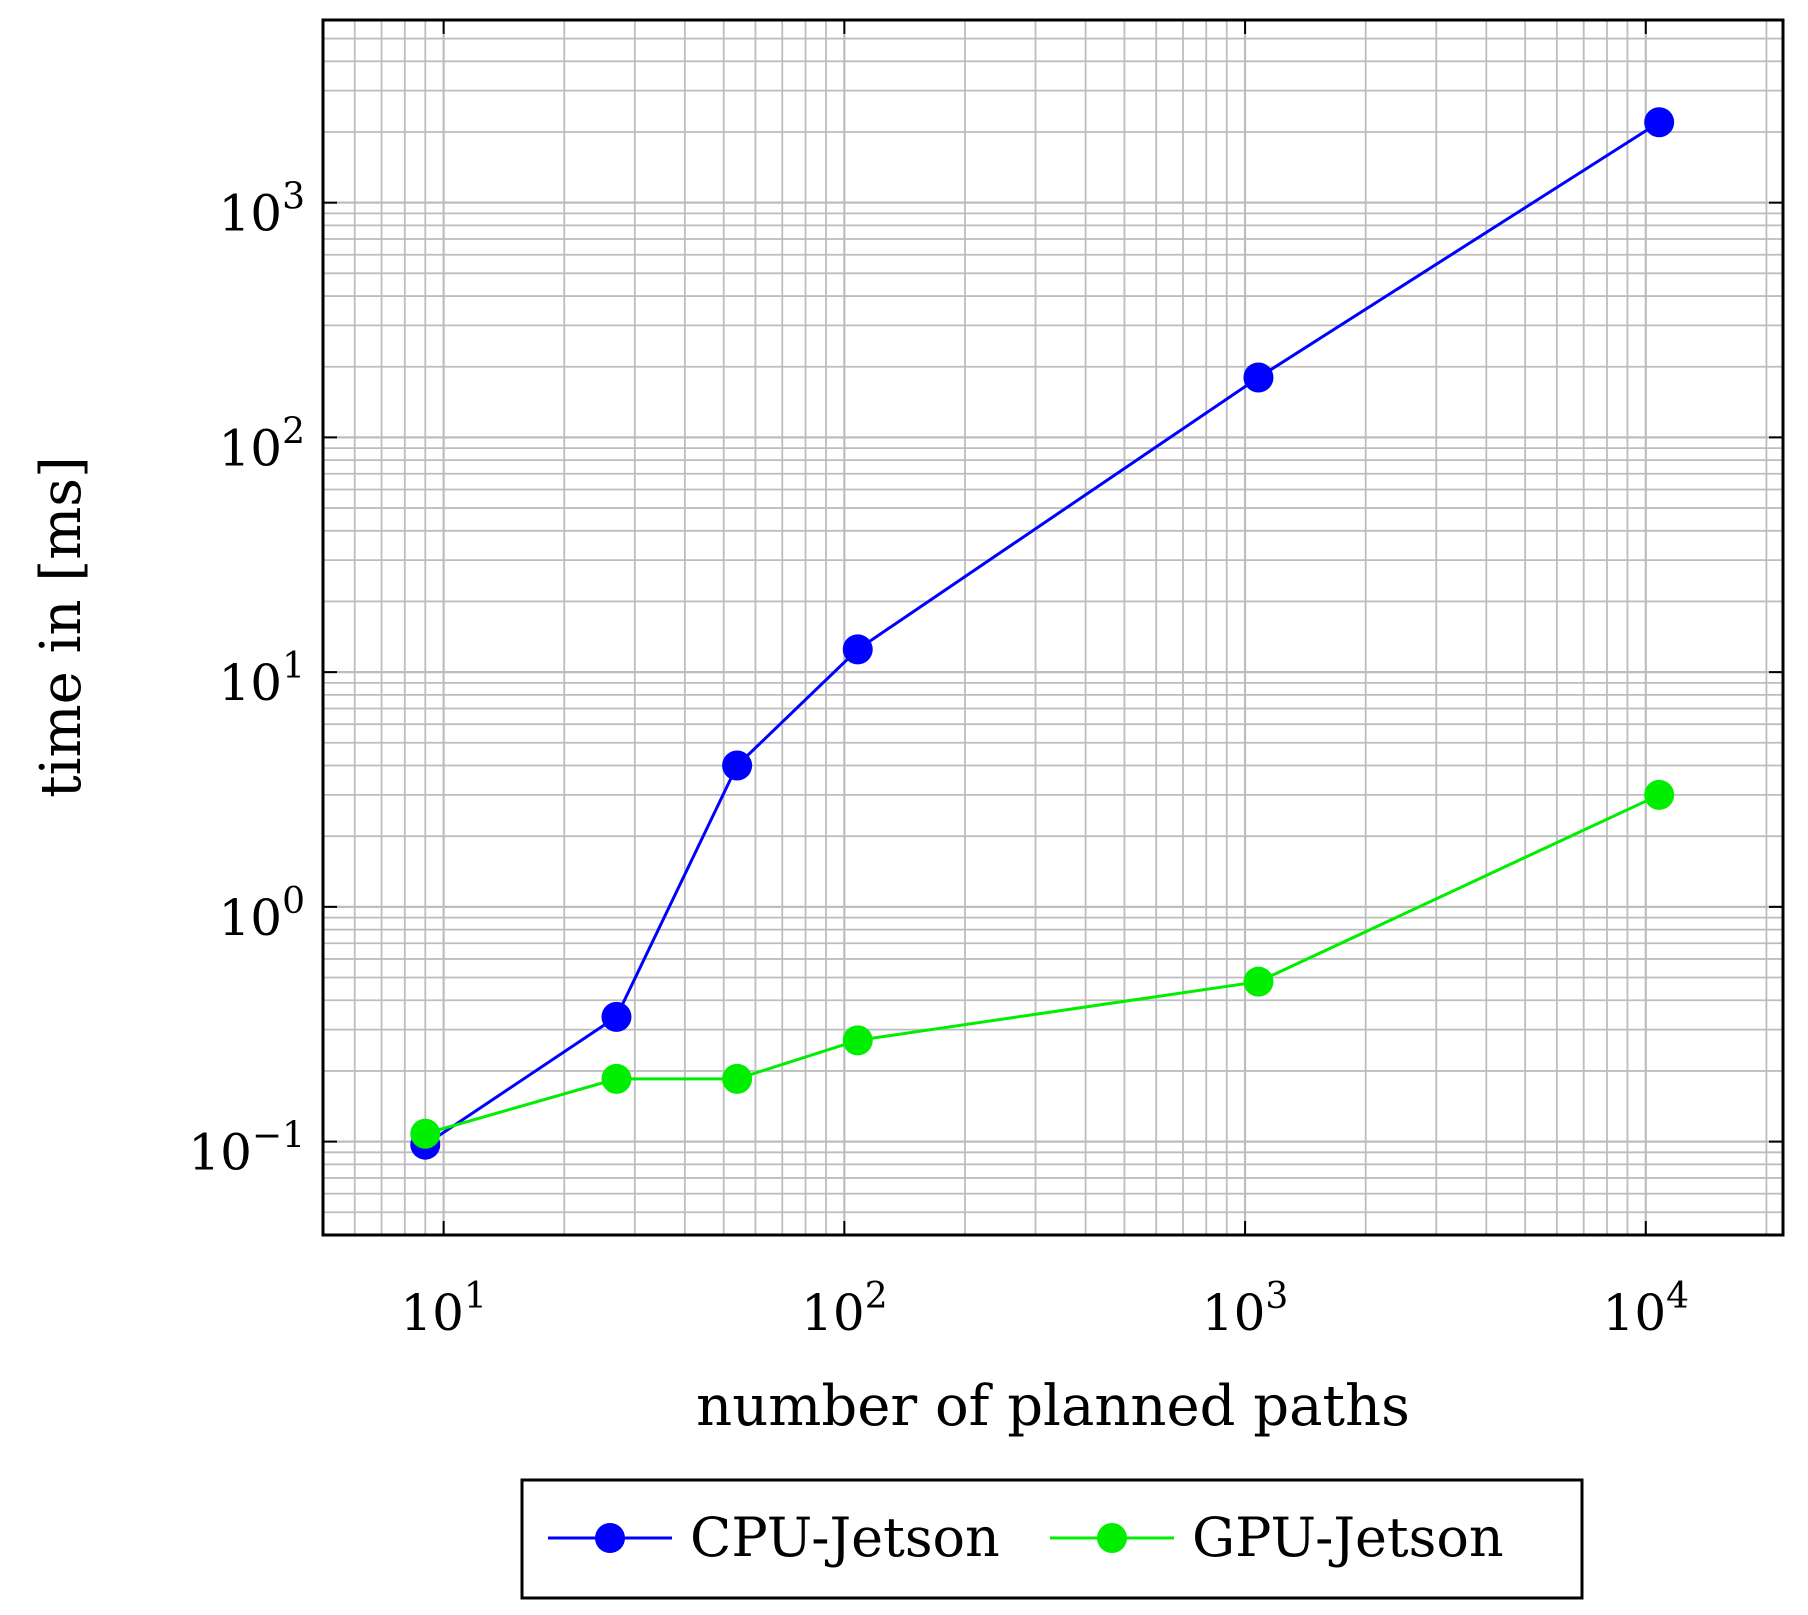 The width and height of the screenshot is (1808, 1615). Describe the element at coordinates (246, 1149) in the screenshot. I see `y-tick-label: 10⁻¹` at that location.